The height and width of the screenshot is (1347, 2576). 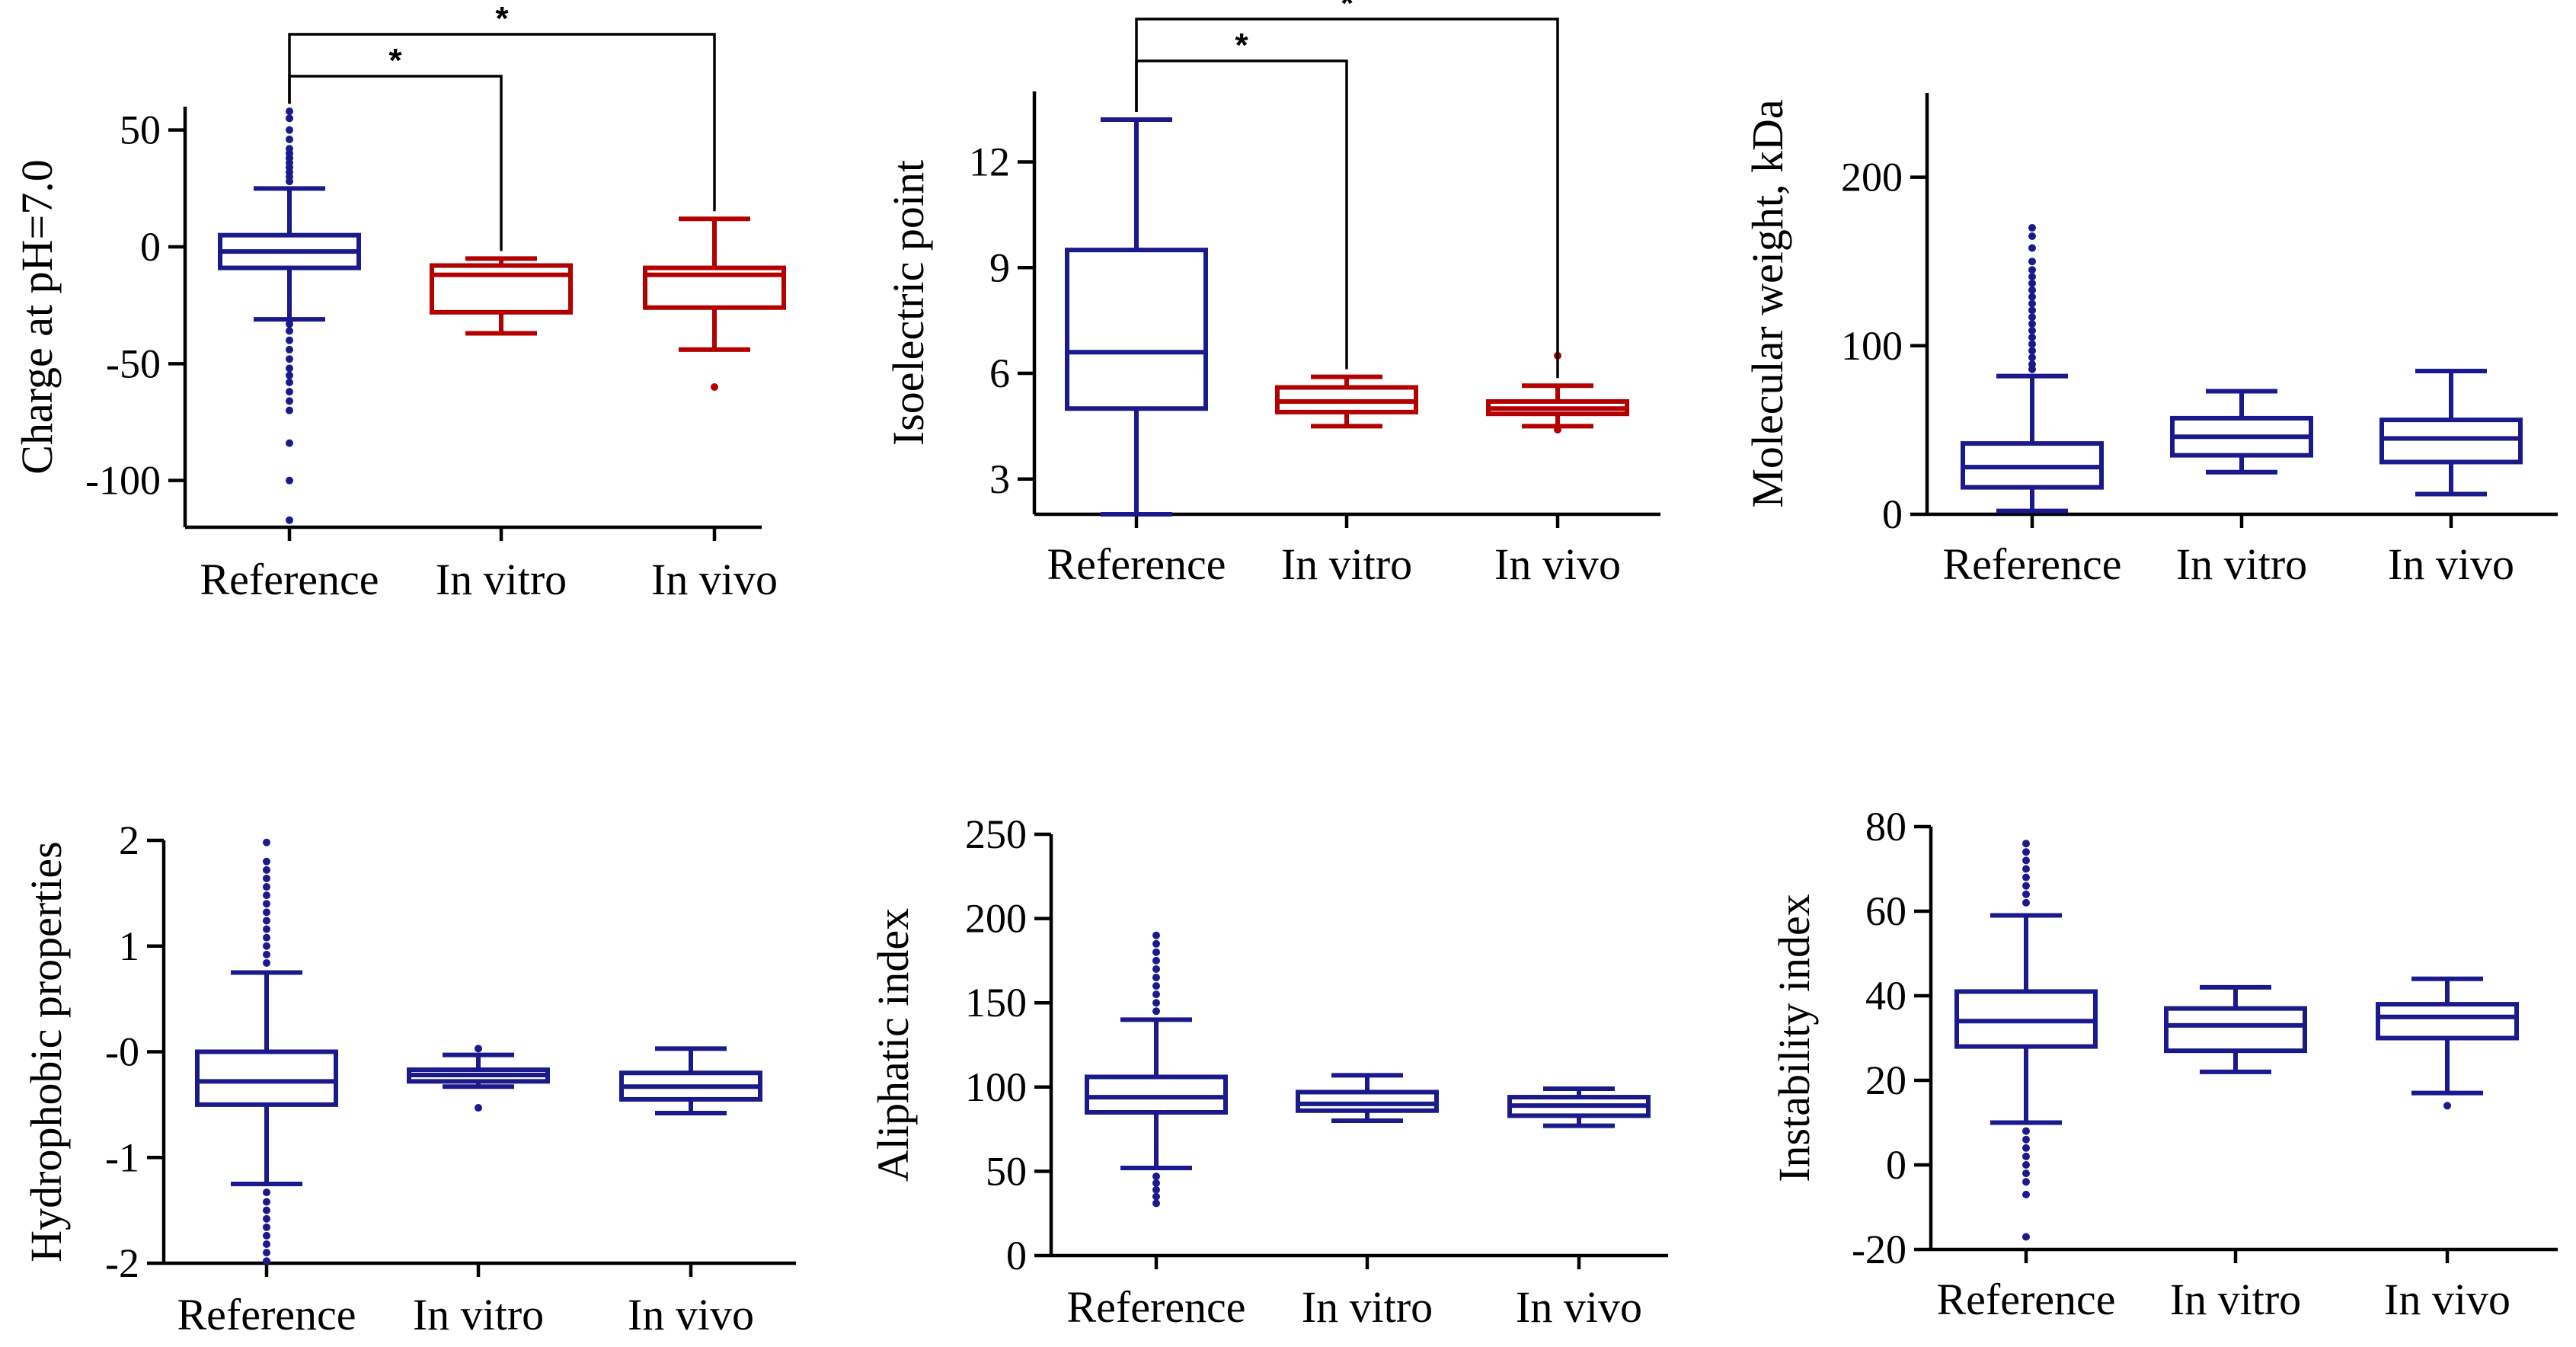 I want to click on y-tick-label: 2, so click(x=129, y=840).